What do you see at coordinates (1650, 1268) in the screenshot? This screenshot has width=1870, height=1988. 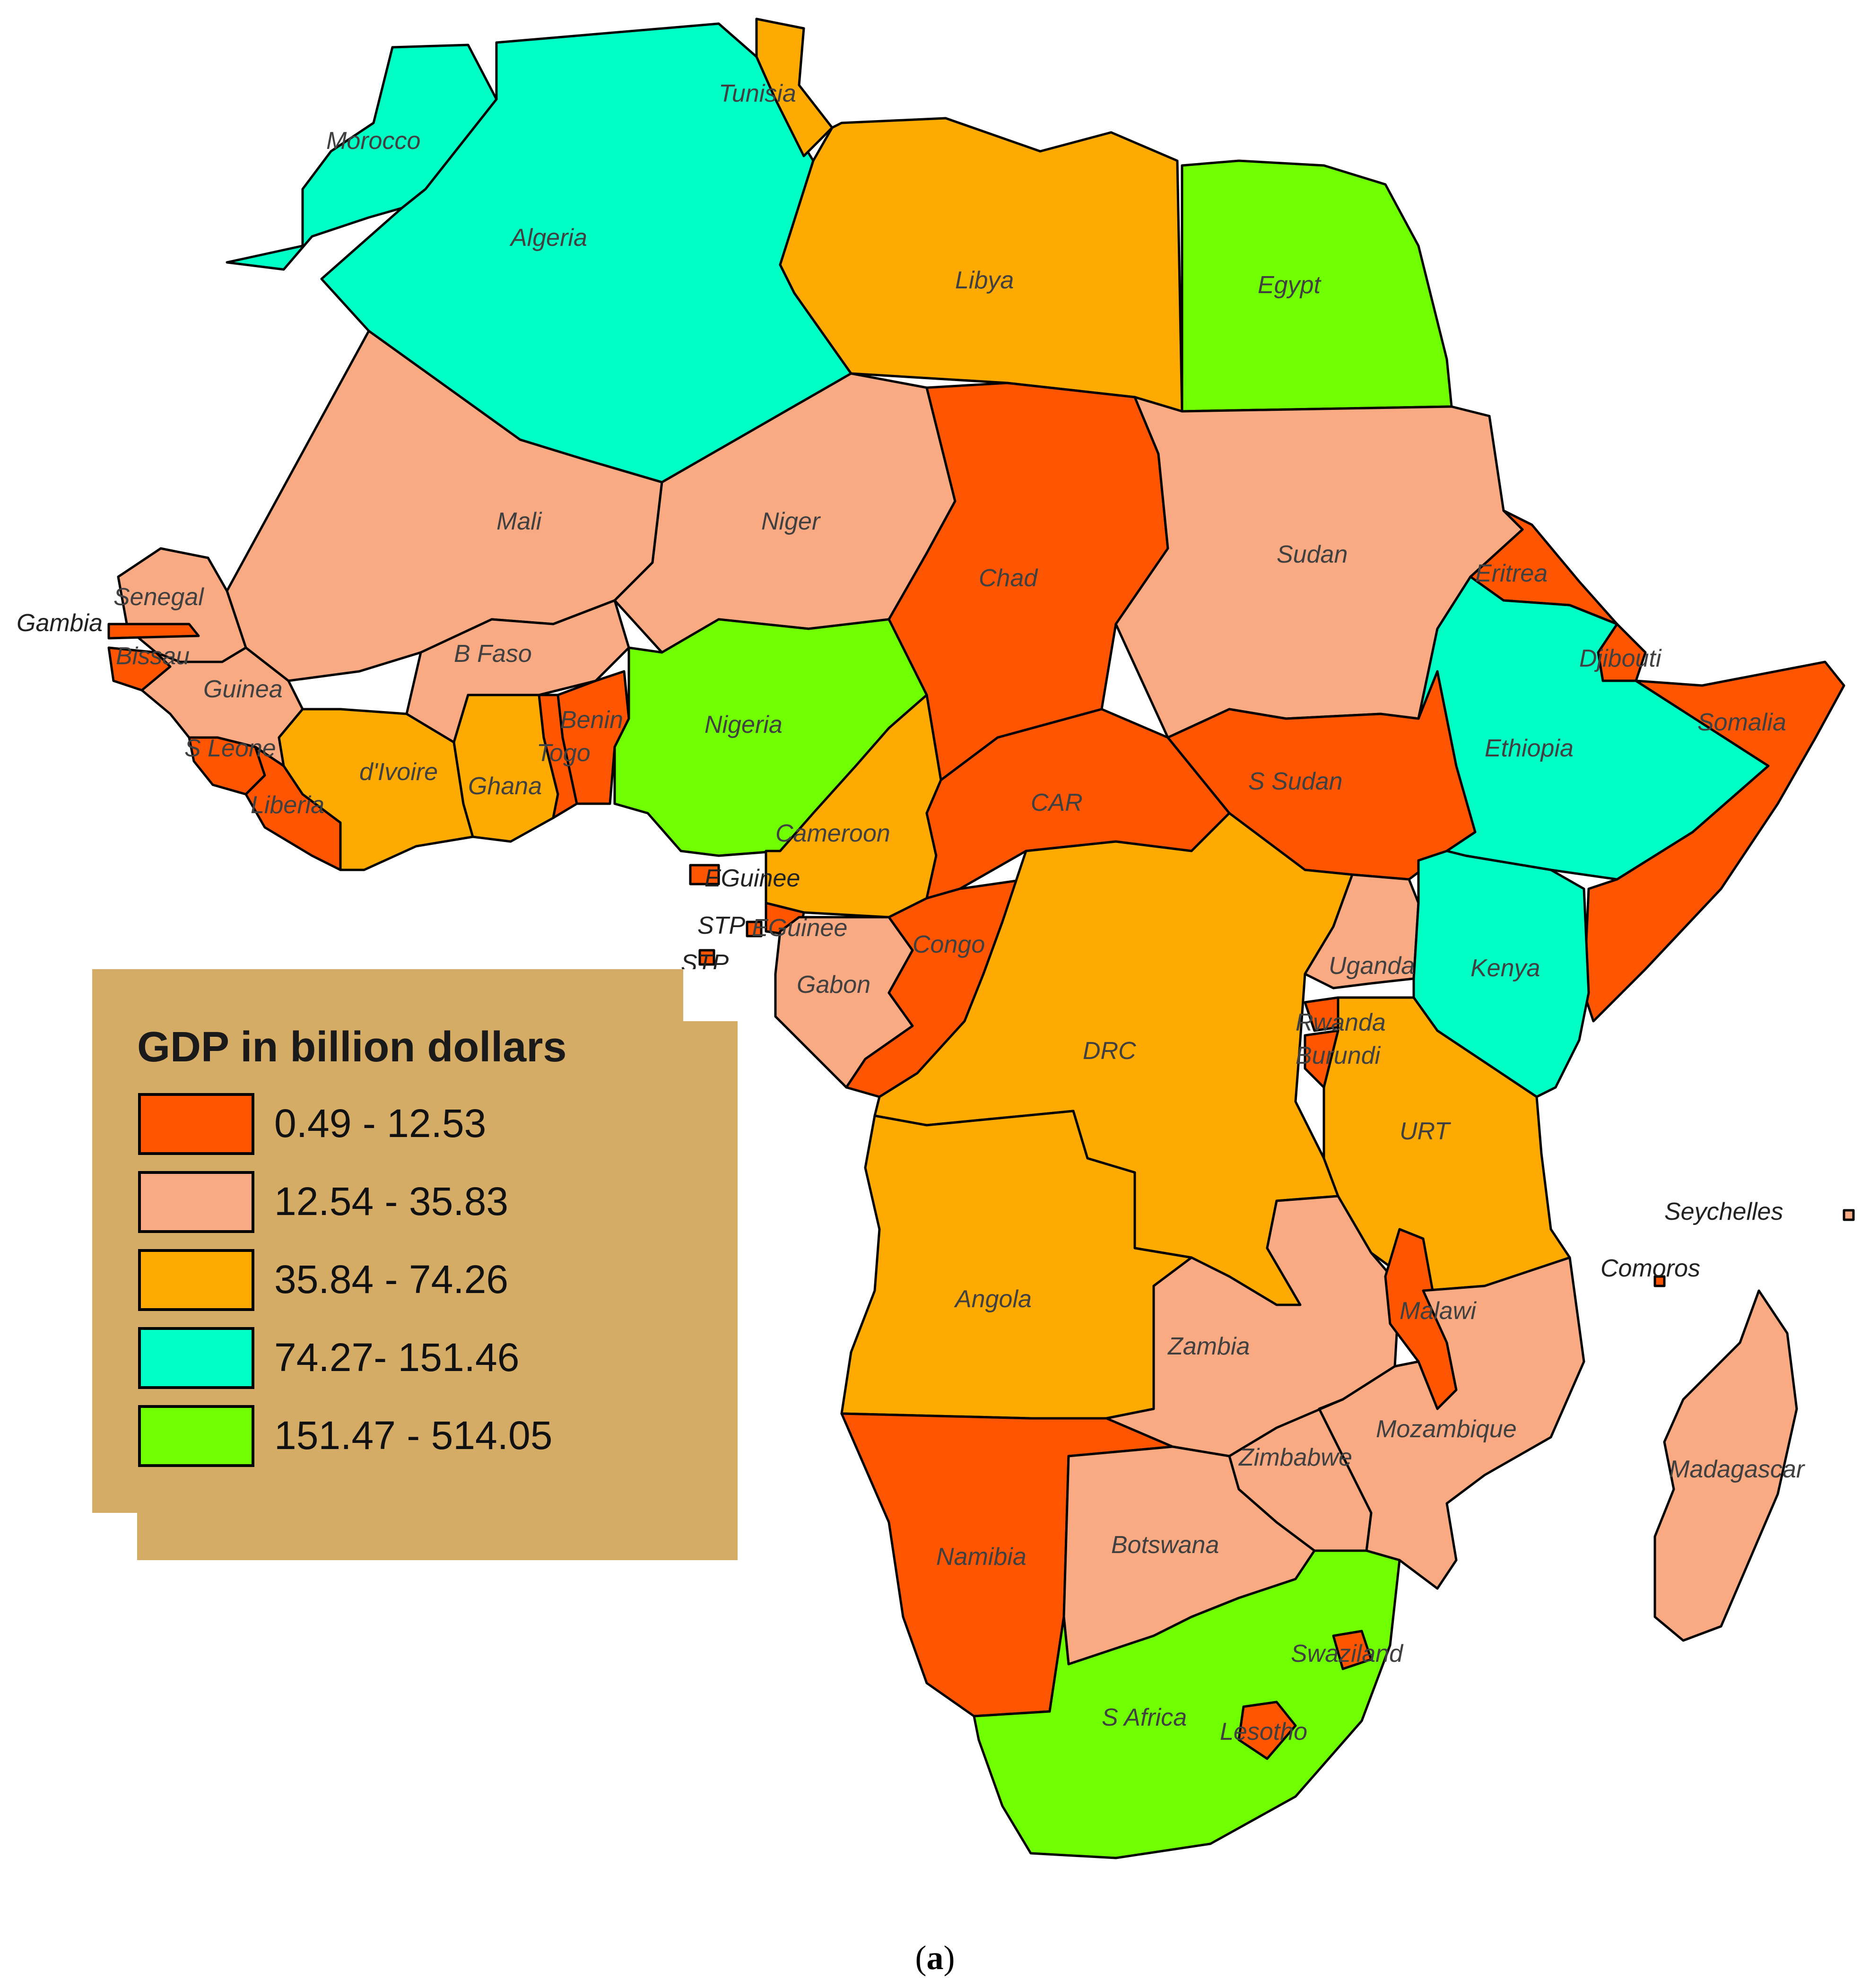 I see `label-comoros: Comoros` at bounding box center [1650, 1268].